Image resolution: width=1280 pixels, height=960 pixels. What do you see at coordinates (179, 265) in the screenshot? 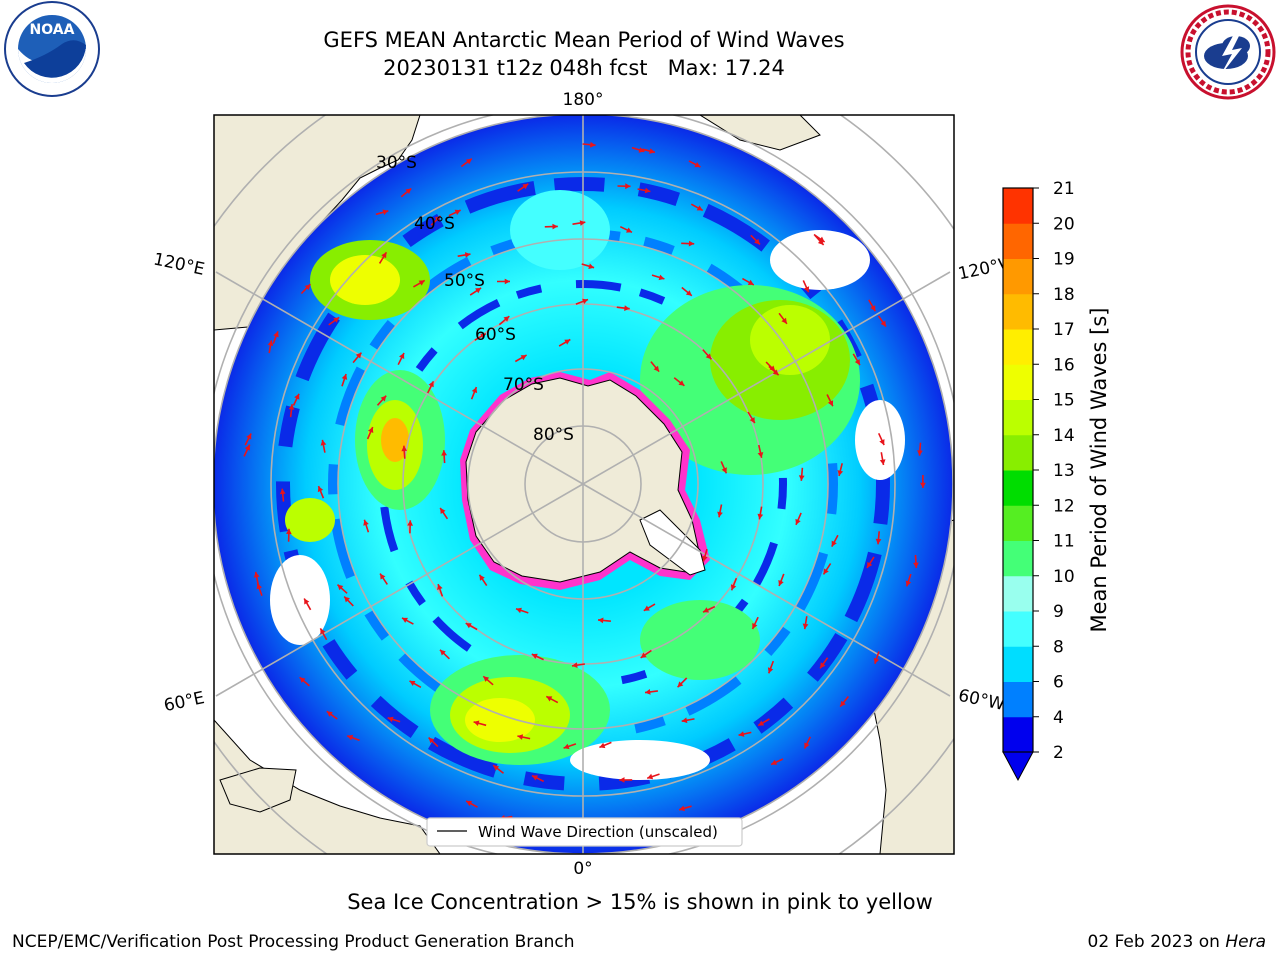
I see `lon-label-120e: 120°E` at bounding box center [179, 265].